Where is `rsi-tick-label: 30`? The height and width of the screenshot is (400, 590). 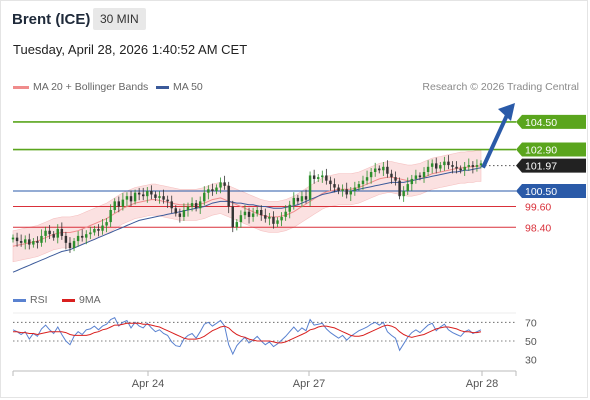
rsi-tick-label: 30 is located at coordinates (531, 361).